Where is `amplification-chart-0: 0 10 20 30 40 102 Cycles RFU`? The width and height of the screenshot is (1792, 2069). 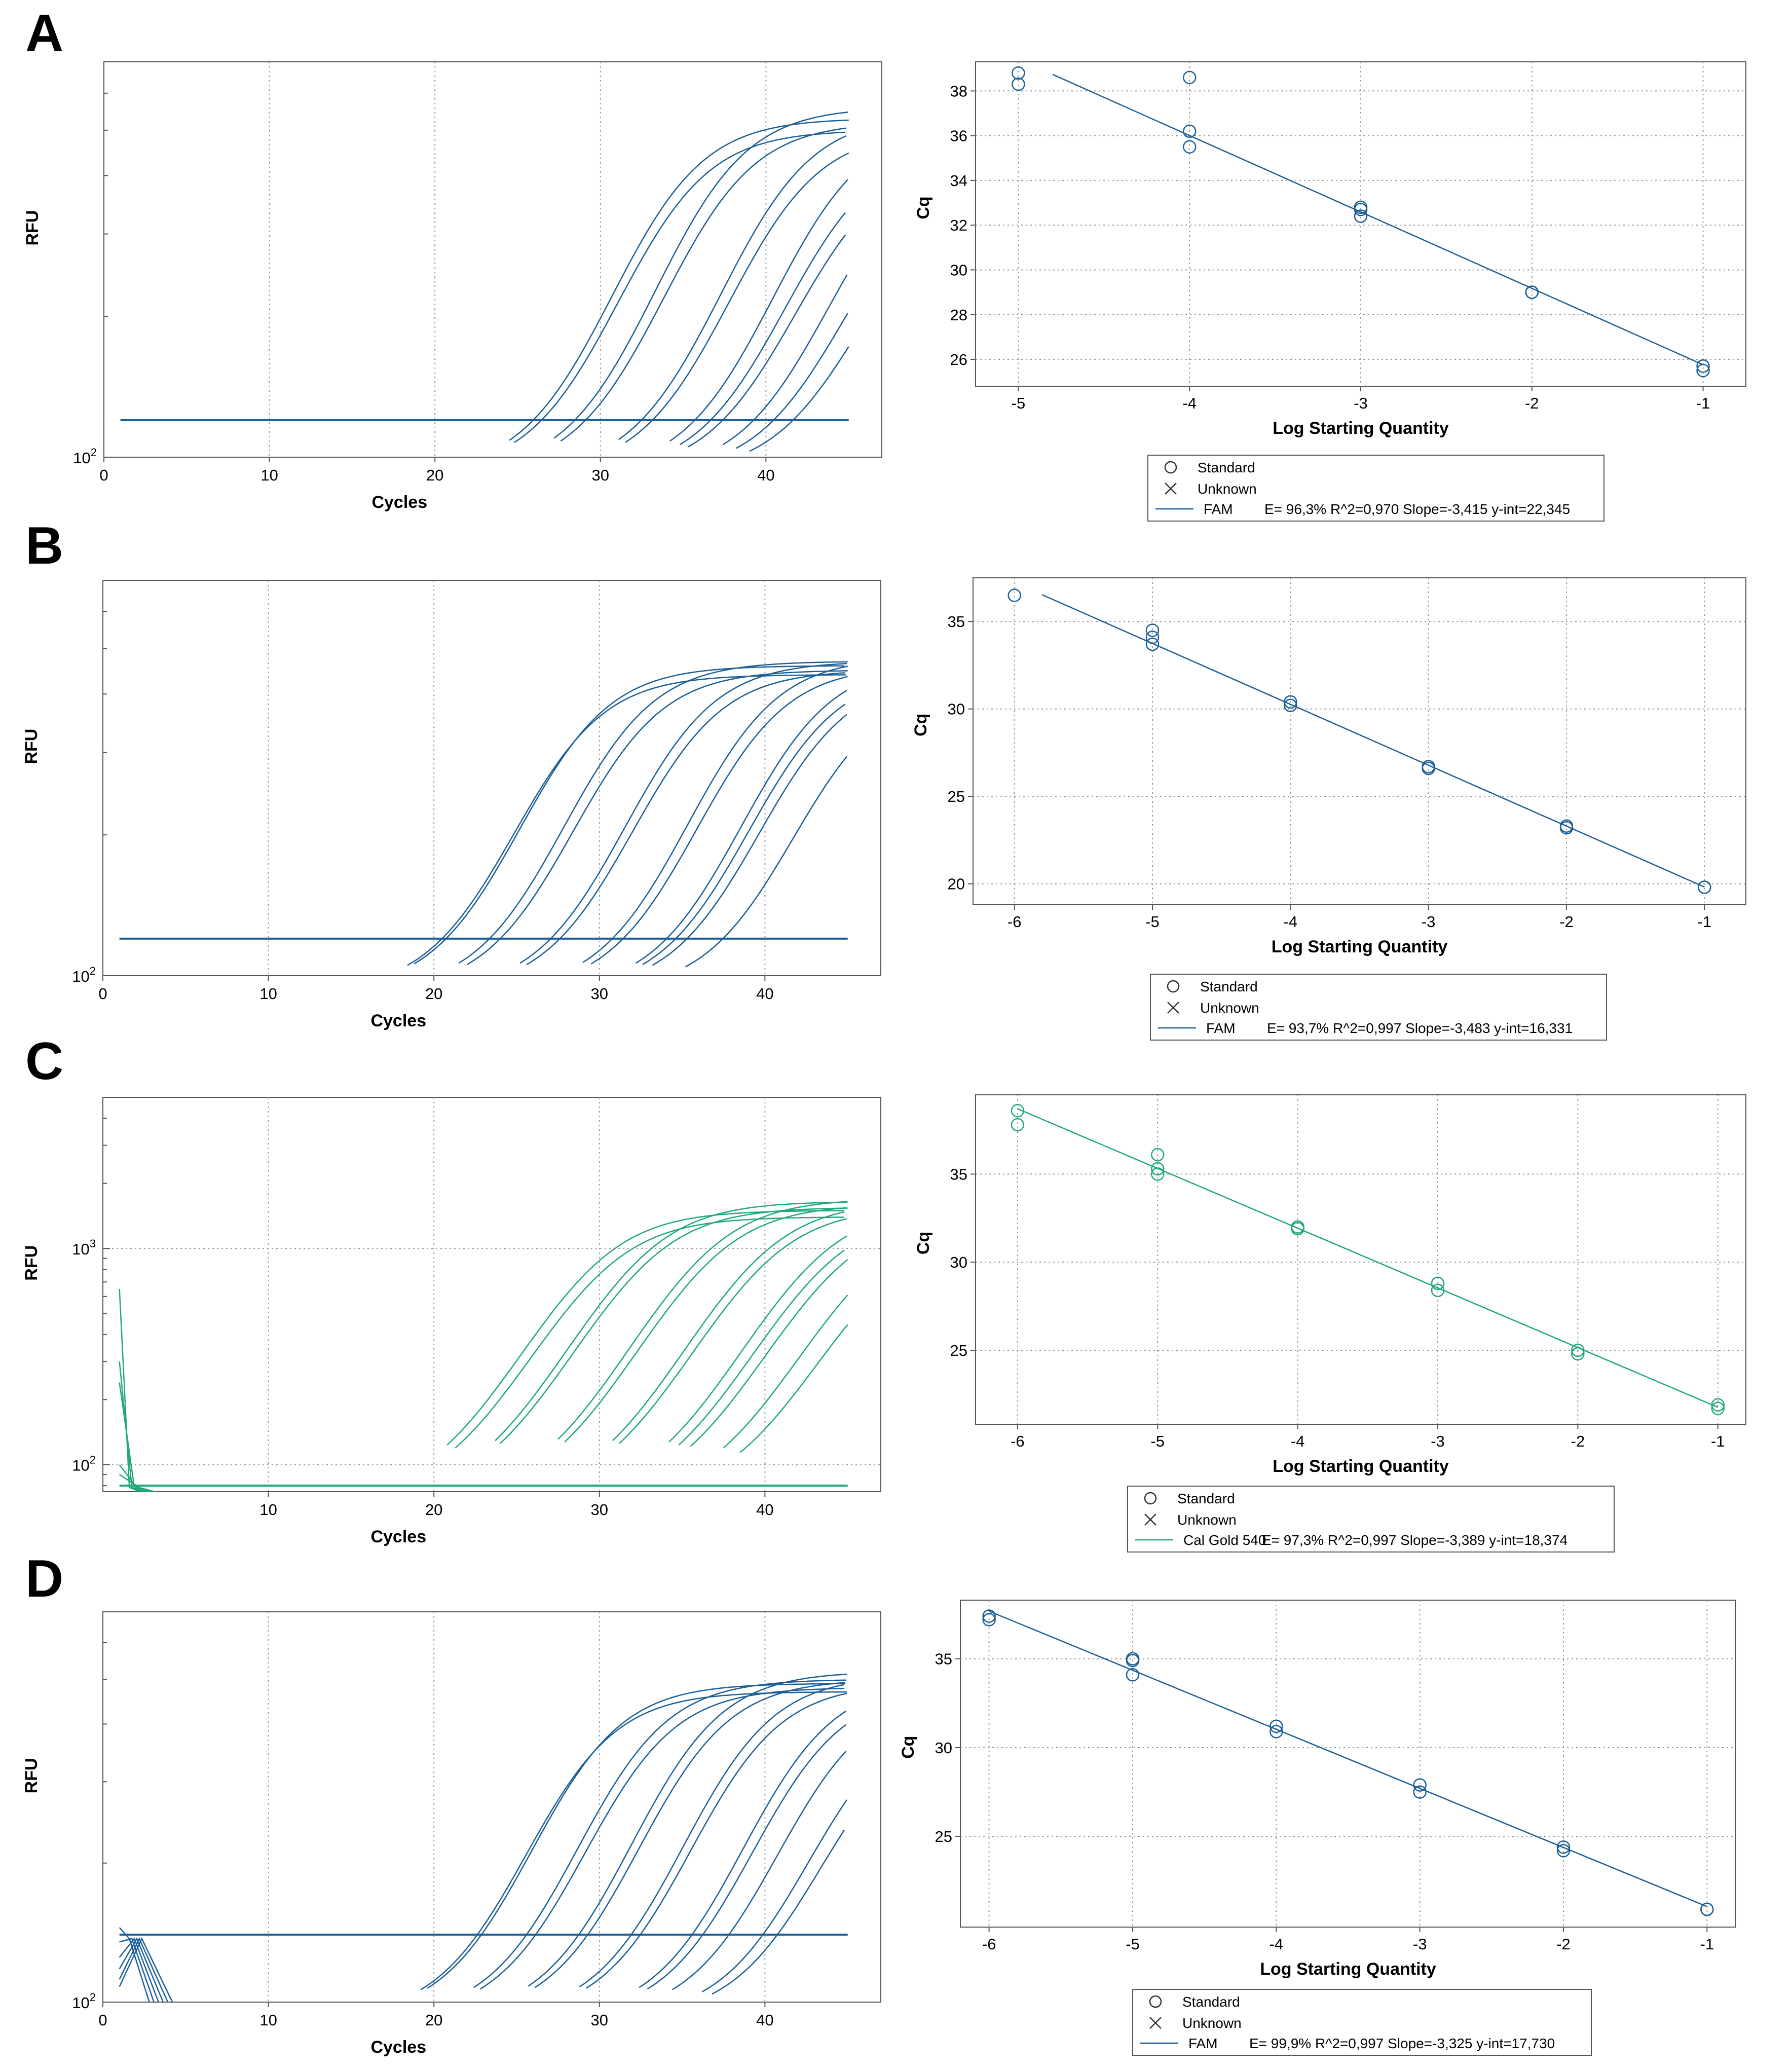 amplification-chart-0: 0 10 20 30 40 102 Cycles RFU is located at coordinates (452, 286).